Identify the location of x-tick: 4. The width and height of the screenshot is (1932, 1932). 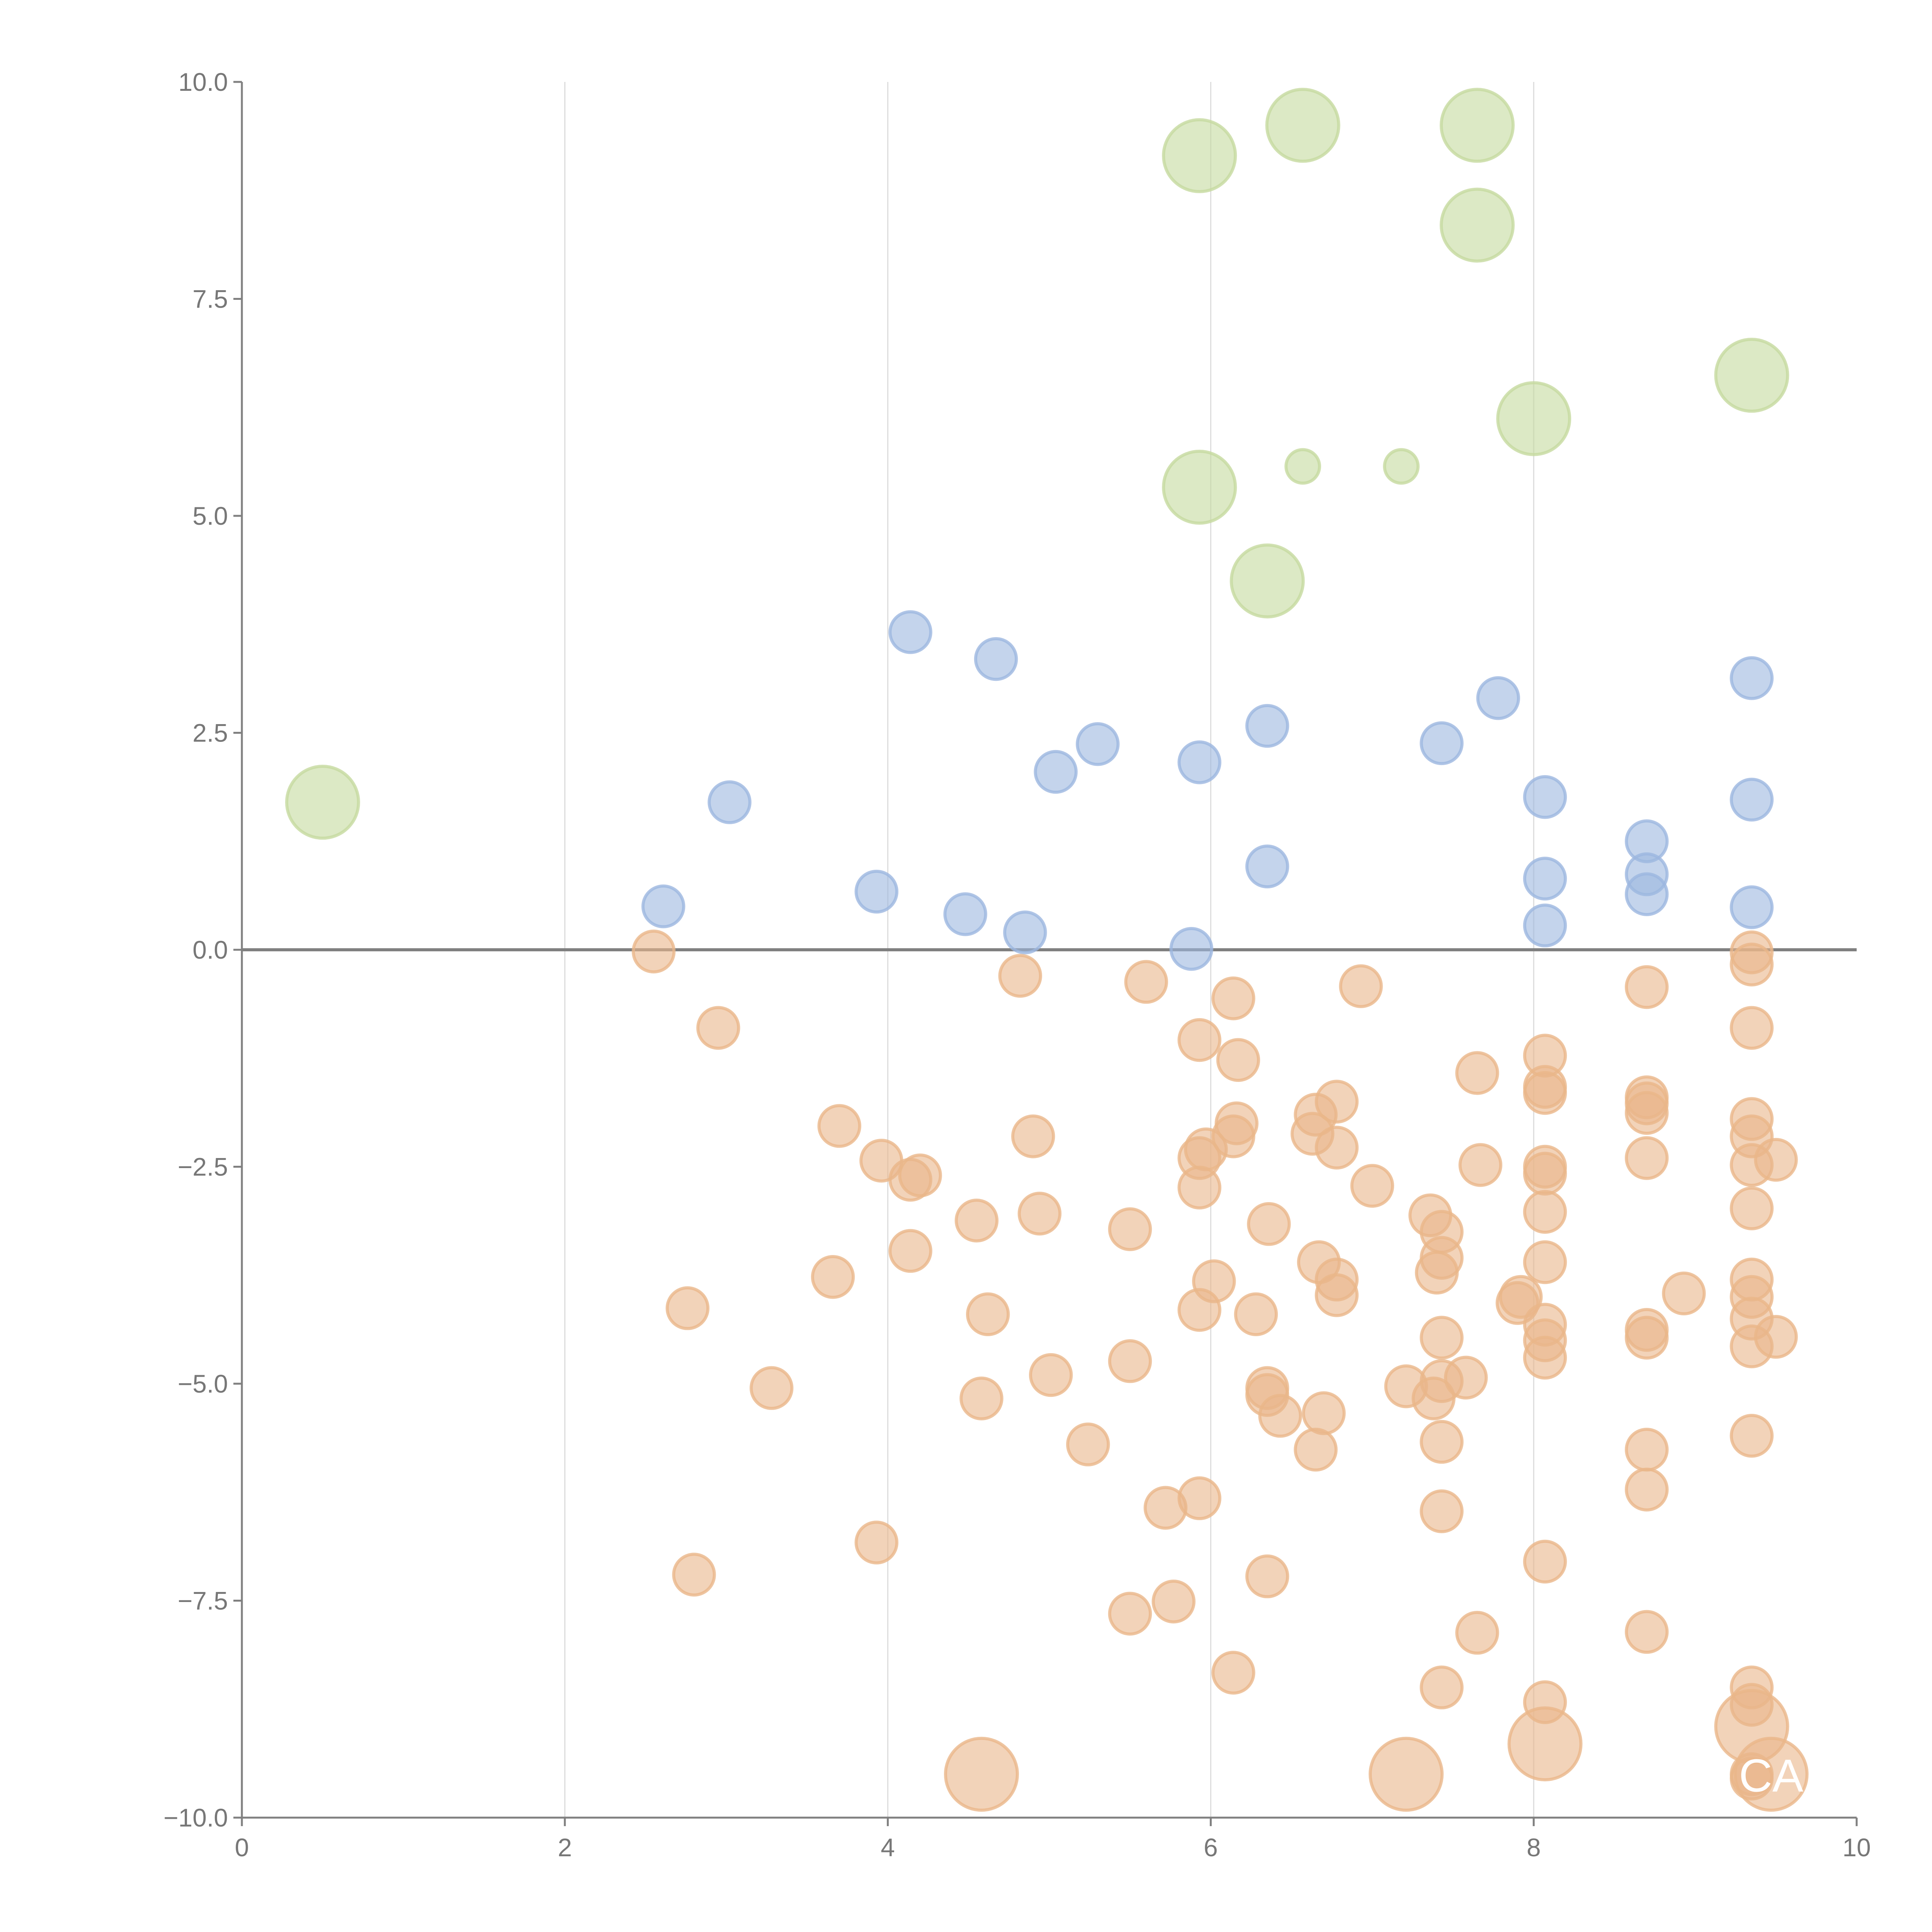
(888, 1840).